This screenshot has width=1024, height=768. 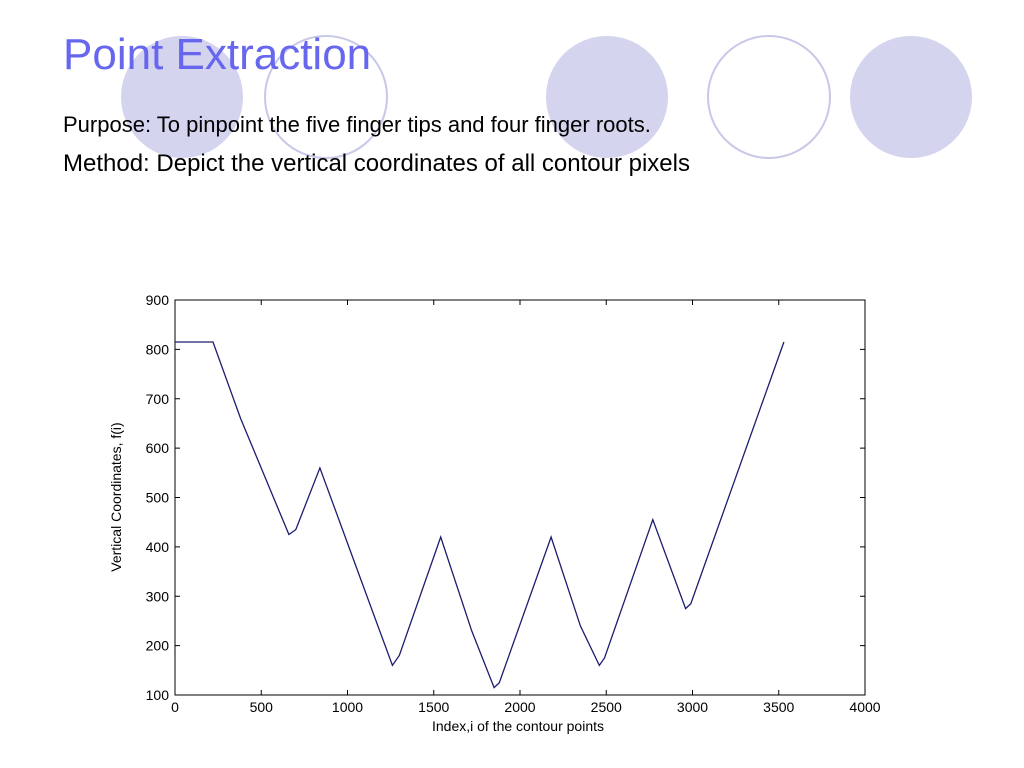 I want to click on y-tick-label: 800, so click(x=158, y=349).